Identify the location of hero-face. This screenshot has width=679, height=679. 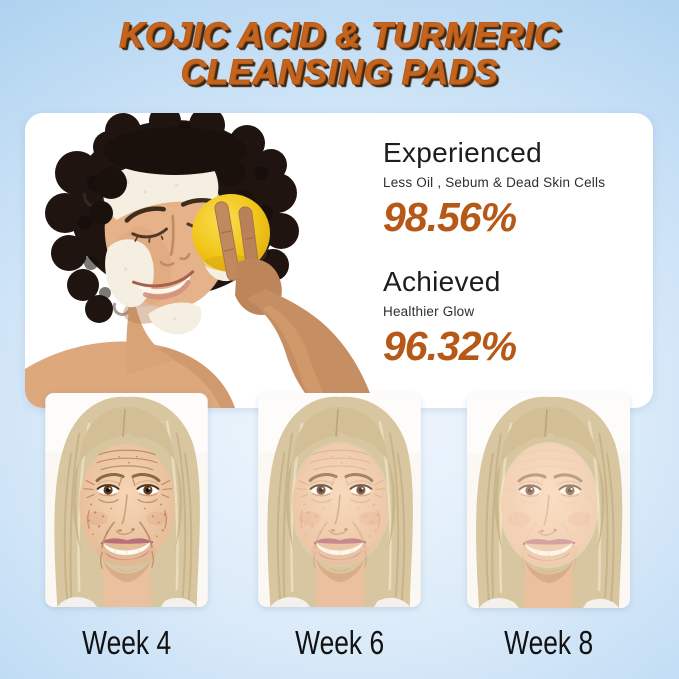
(175, 246).